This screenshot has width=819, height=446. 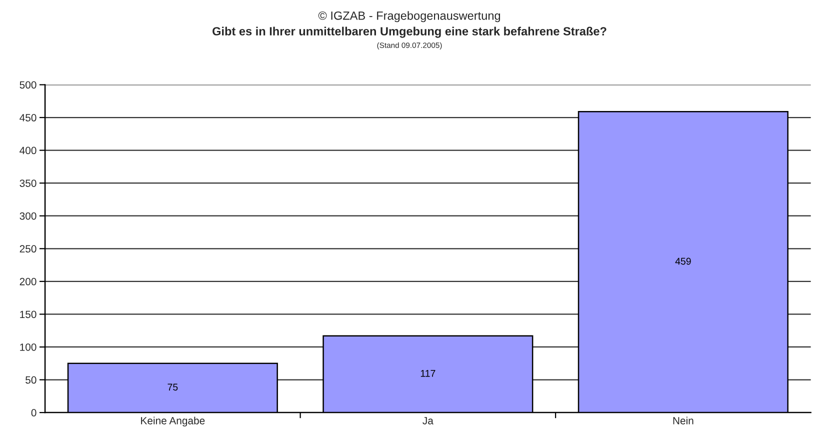 What do you see at coordinates (428, 420) in the screenshot?
I see `x-tick-label: Ja` at bounding box center [428, 420].